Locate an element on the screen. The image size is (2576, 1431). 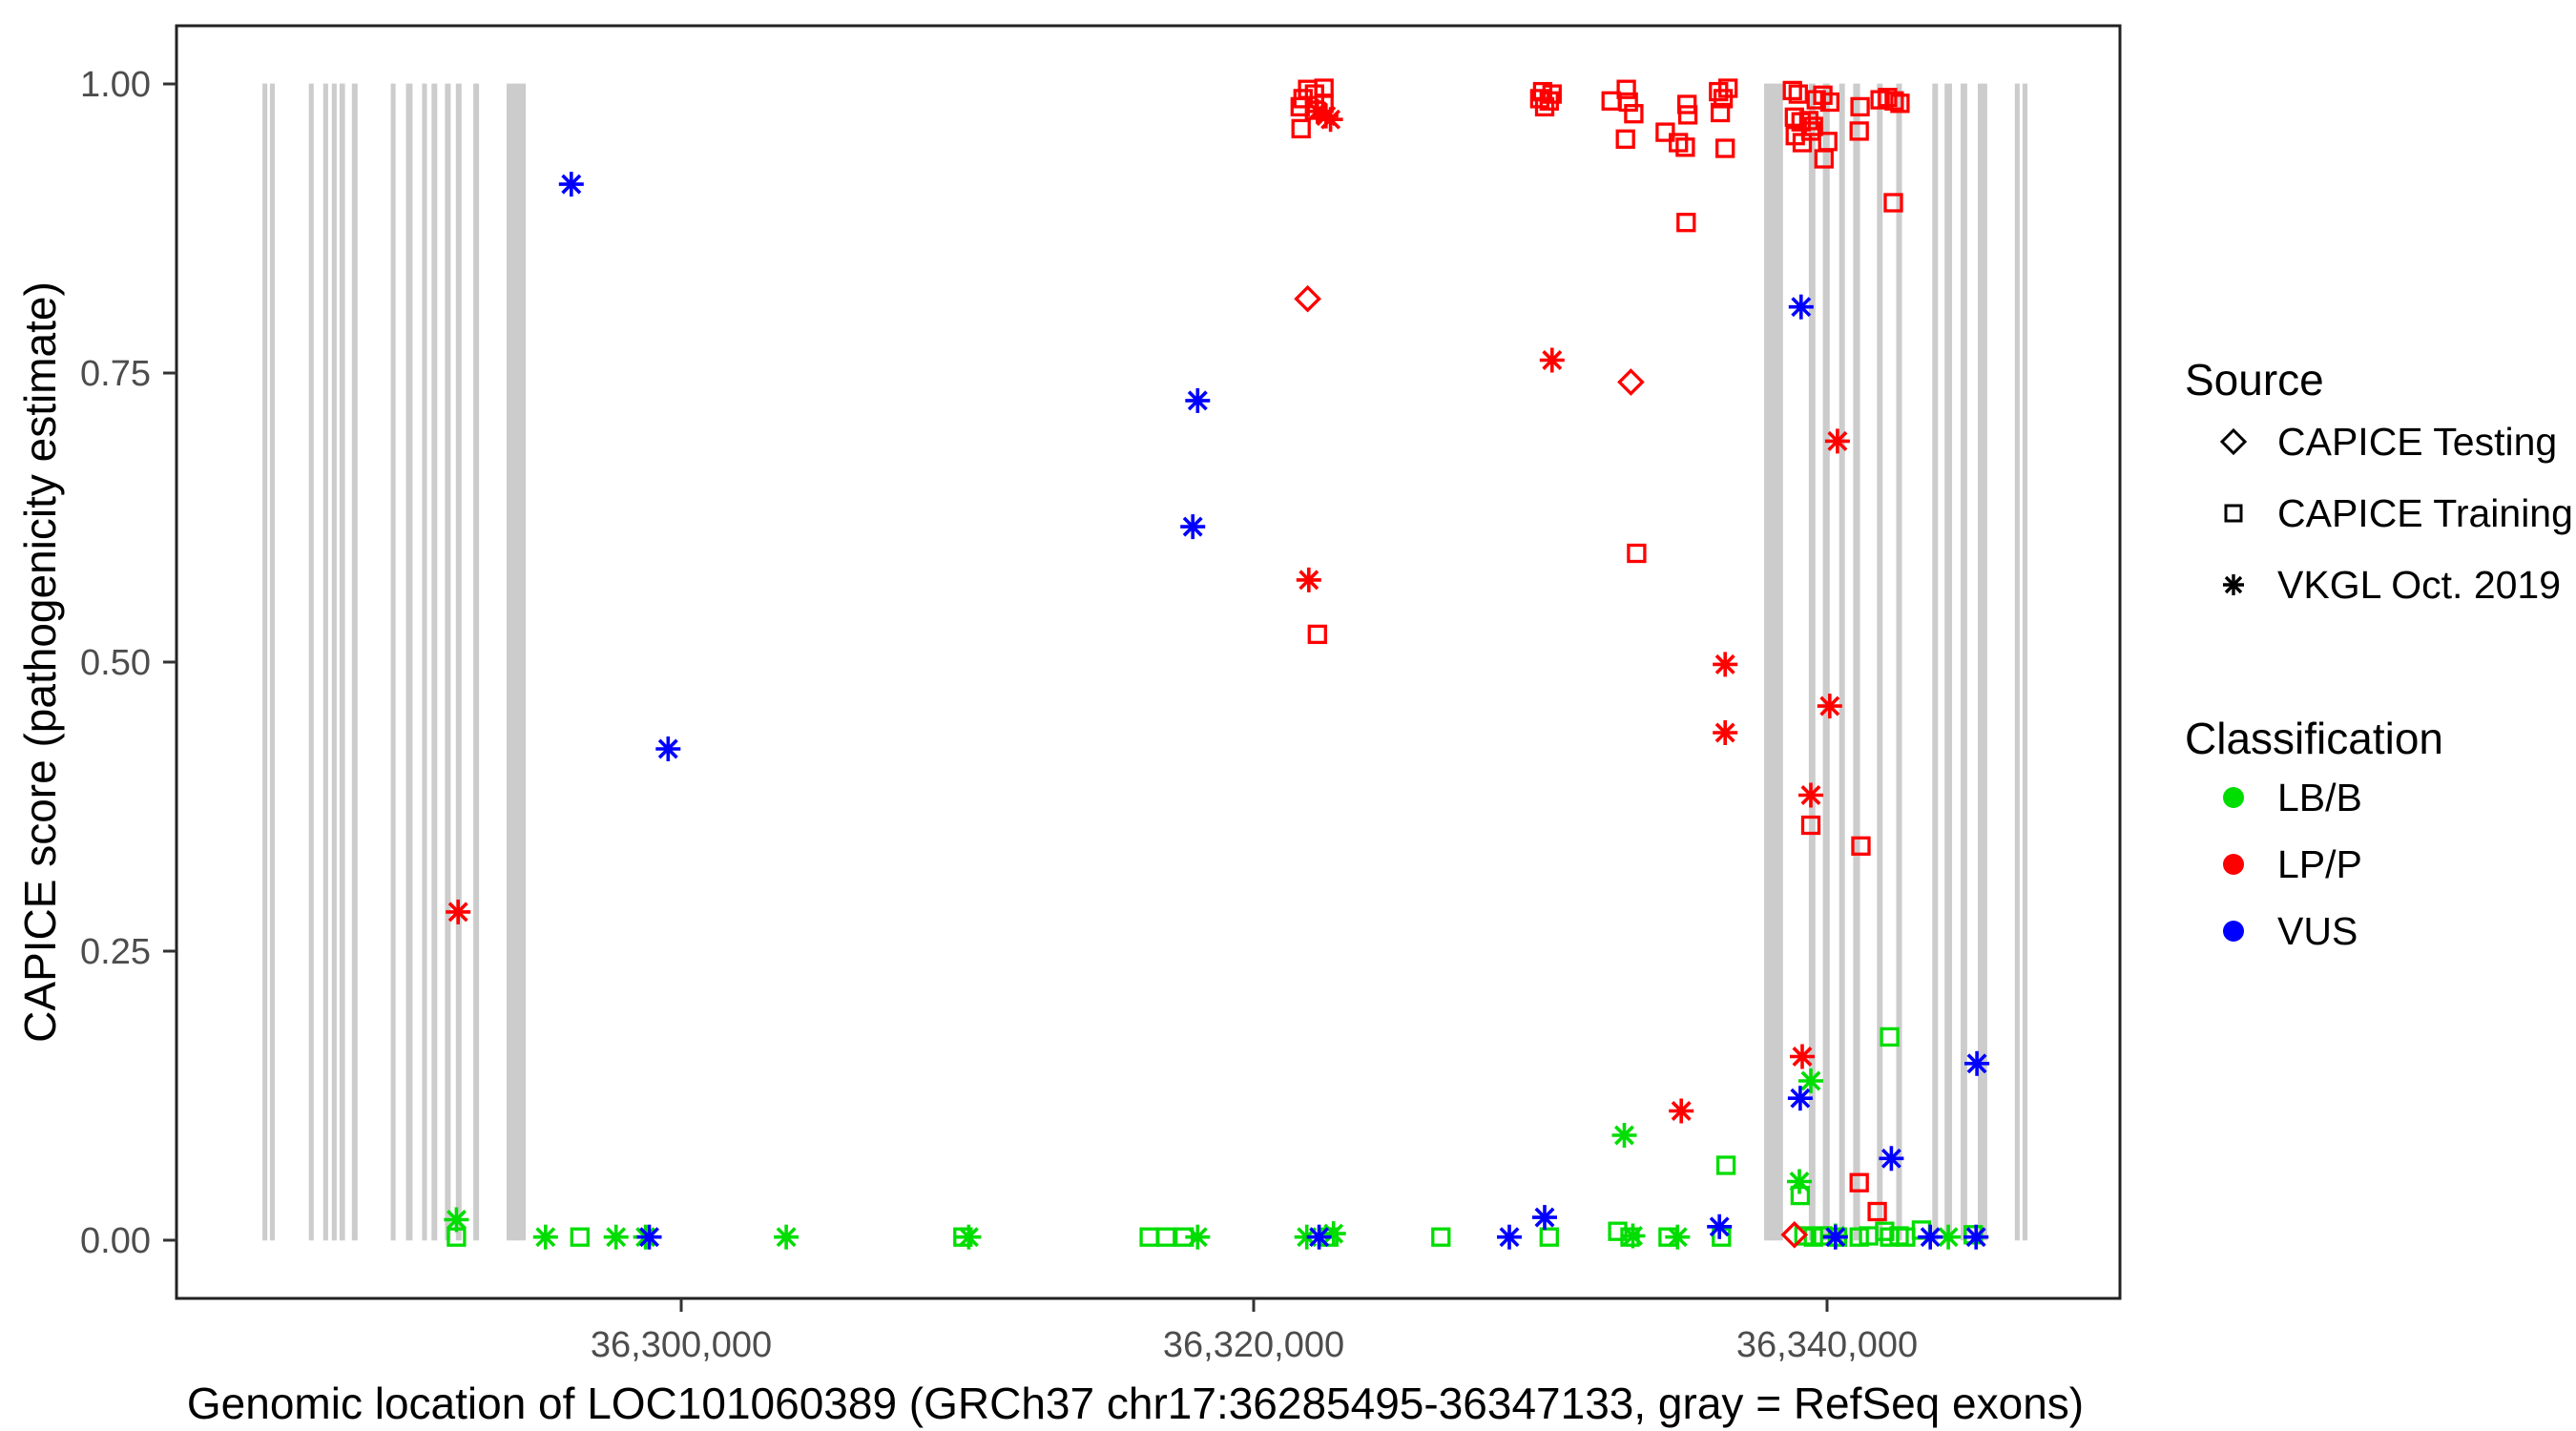
legend-item-capice-training: CAPICE Training is located at coordinates (2398, 513).